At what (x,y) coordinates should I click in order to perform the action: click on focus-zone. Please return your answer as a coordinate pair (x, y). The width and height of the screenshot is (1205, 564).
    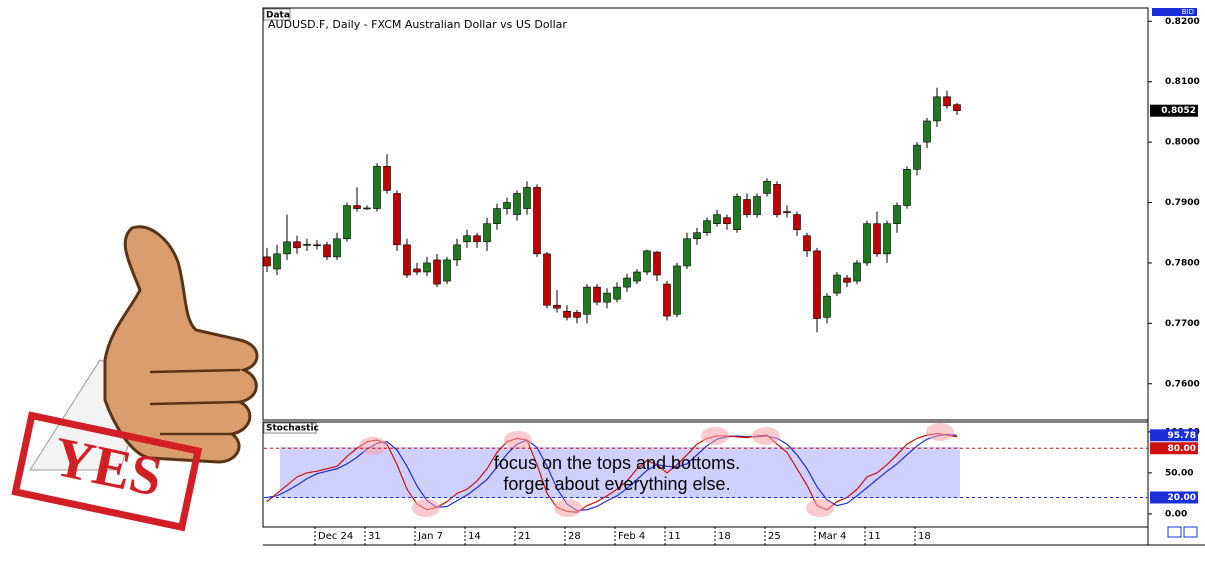
    Looking at the image, I should click on (620, 472).